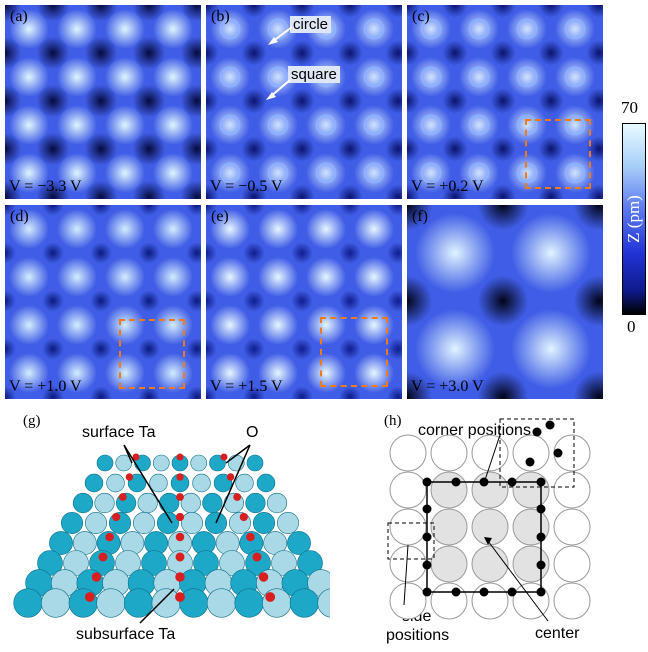 Image resolution: width=648 pixels, height=652 pixels. What do you see at coordinates (557, 633) in the screenshot?
I see `label-center: center` at bounding box center [557, 633].